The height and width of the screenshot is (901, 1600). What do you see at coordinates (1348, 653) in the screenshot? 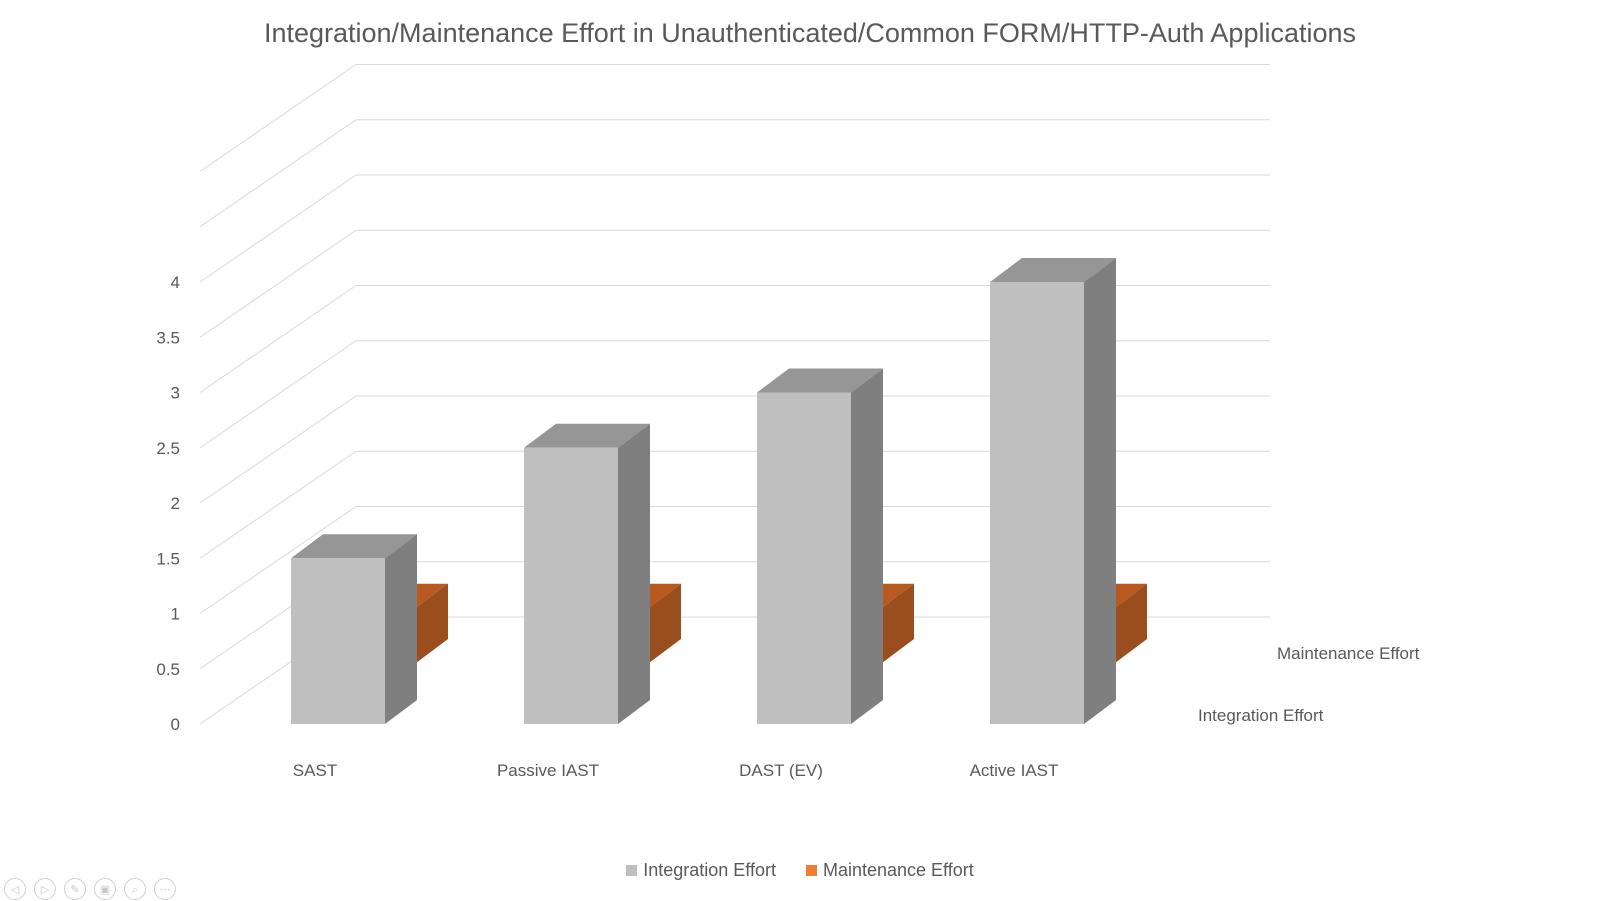
I see `depth-label-maintenance: Maintenance Effort` at bounding box center [1348, 653].